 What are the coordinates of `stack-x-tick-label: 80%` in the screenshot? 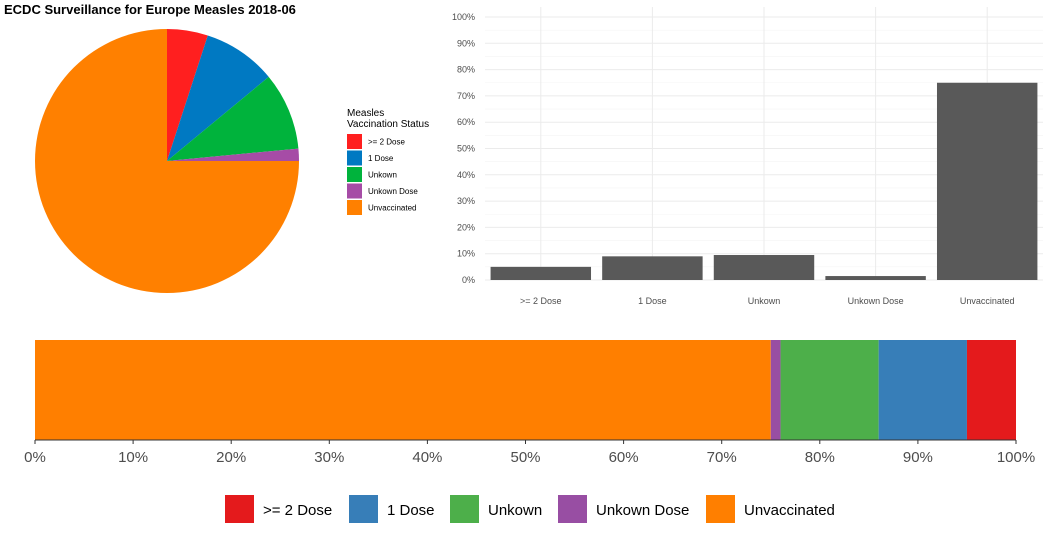 It's located at (820, 457).